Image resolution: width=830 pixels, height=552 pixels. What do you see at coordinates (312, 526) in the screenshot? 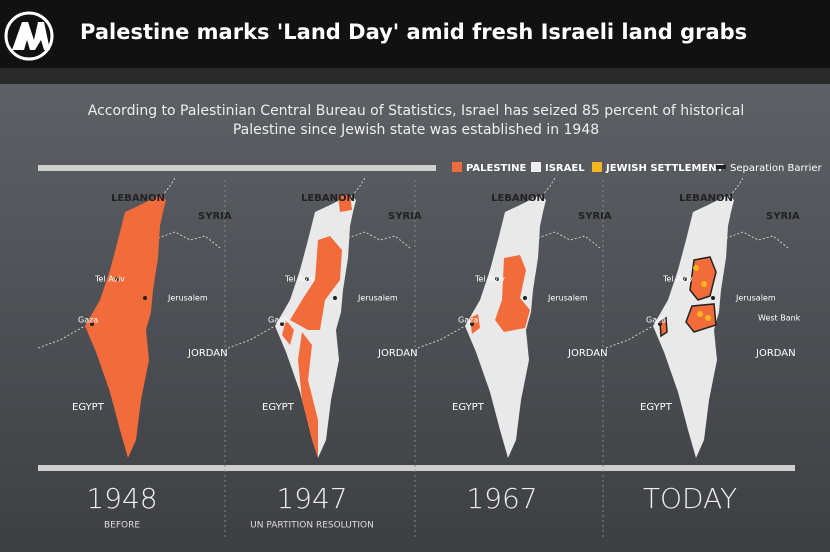
I see `year-caption: UN PARTITION RESOLUTION` at bounding box center [312, 526].